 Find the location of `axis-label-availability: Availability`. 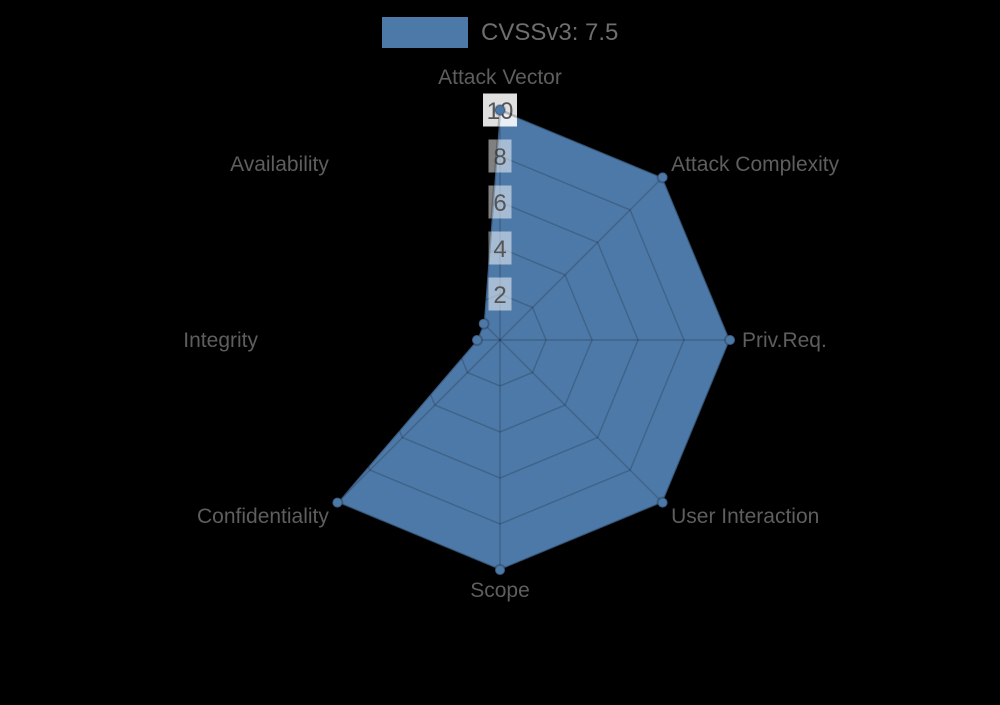

axis-label-availability: Availability is located at coordinates (279, 164).